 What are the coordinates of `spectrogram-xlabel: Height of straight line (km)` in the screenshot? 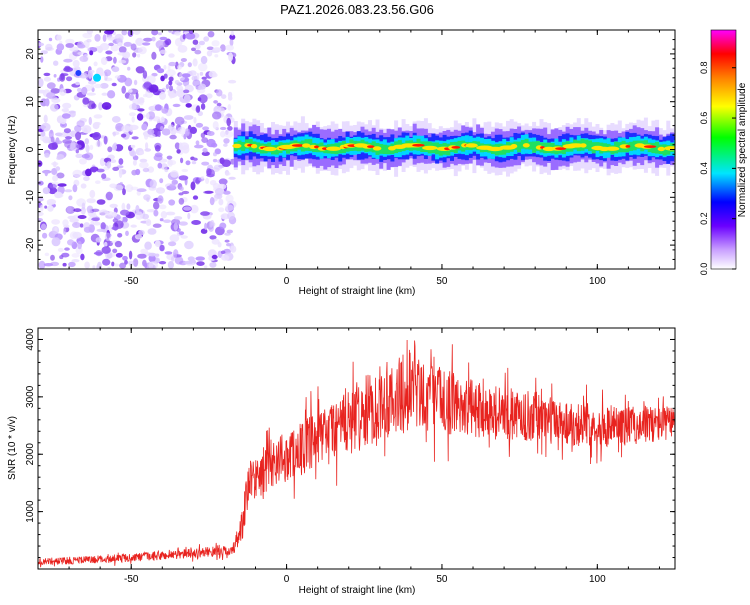 It's located at (357, 291).